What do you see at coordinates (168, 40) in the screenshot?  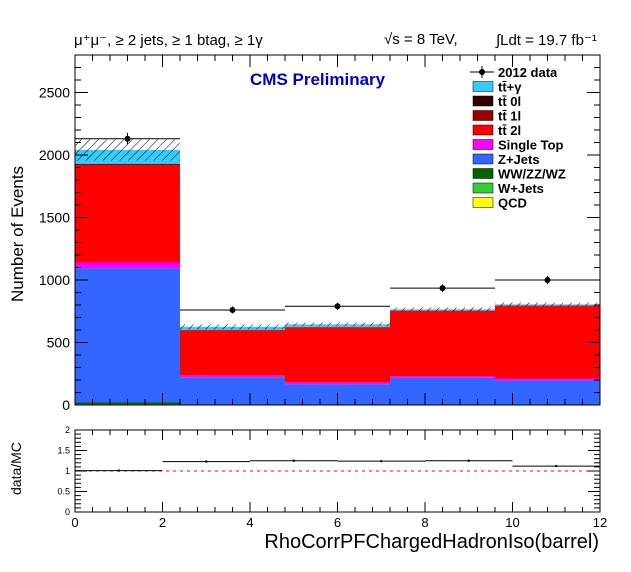 I see `channel-label: μ⁺μ⁻, ≥ 2 jets, ≥ 1 btag, ≥ 1γ` at bounding box center [168, 40].